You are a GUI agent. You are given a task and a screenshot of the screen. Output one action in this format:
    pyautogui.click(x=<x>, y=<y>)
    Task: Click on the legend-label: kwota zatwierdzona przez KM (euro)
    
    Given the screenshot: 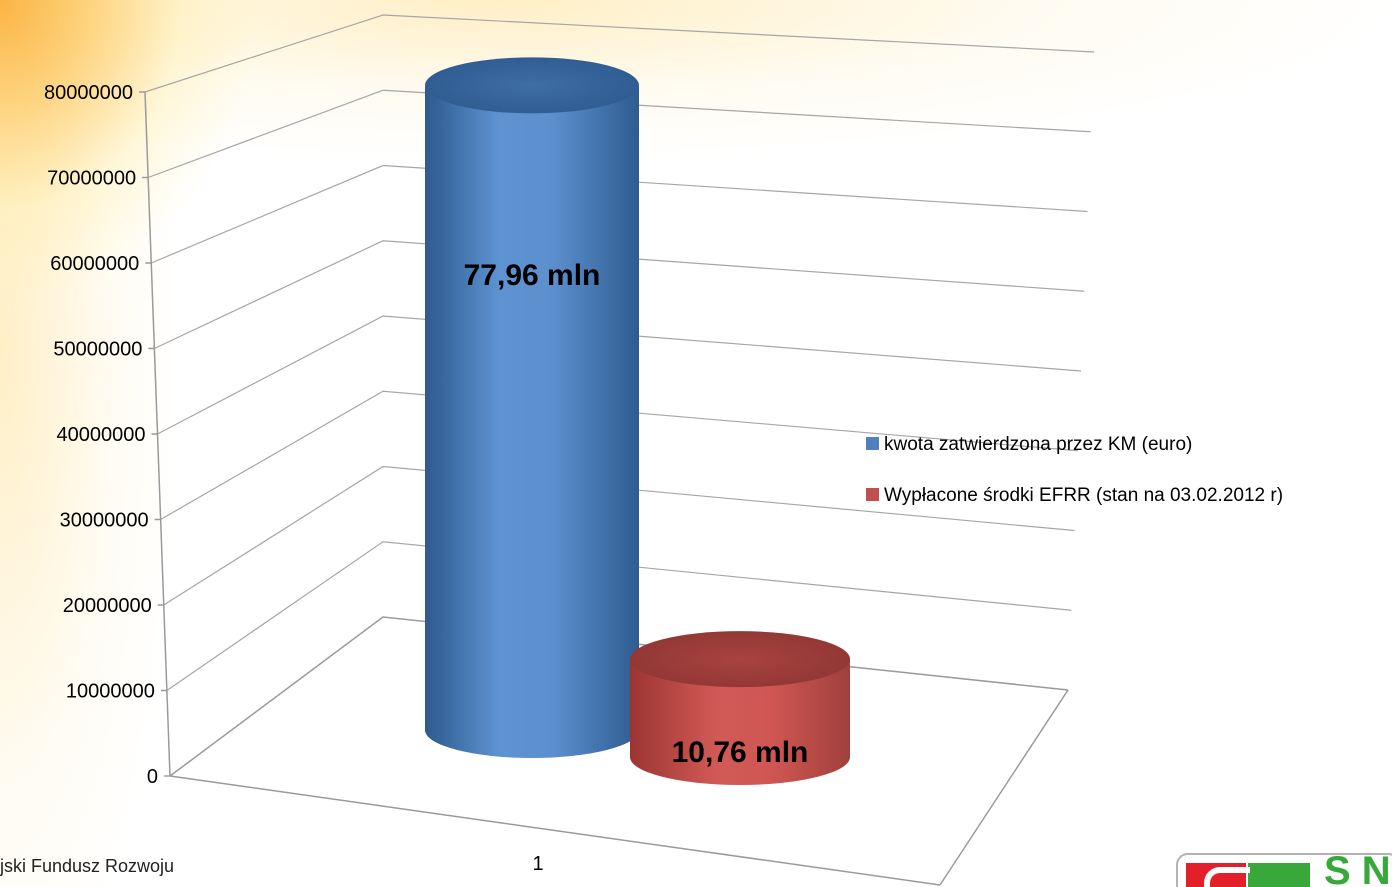 What is the action you would take?
    pyautogui.click(x=1038, y=444)
    